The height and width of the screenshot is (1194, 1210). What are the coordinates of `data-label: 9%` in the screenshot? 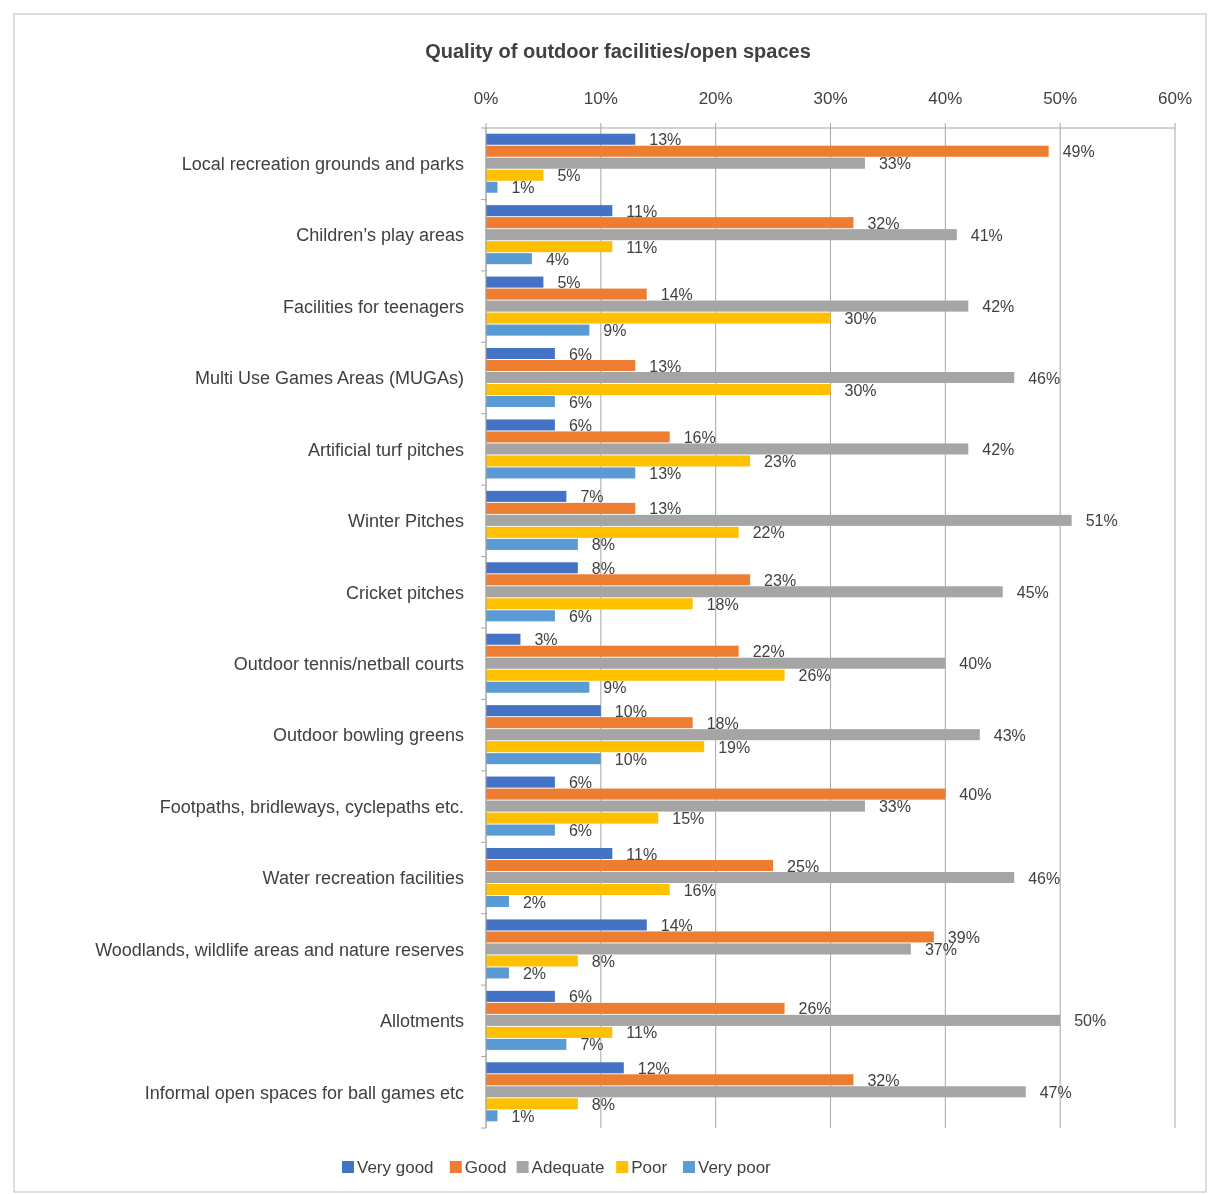 It's located at (615, 331).